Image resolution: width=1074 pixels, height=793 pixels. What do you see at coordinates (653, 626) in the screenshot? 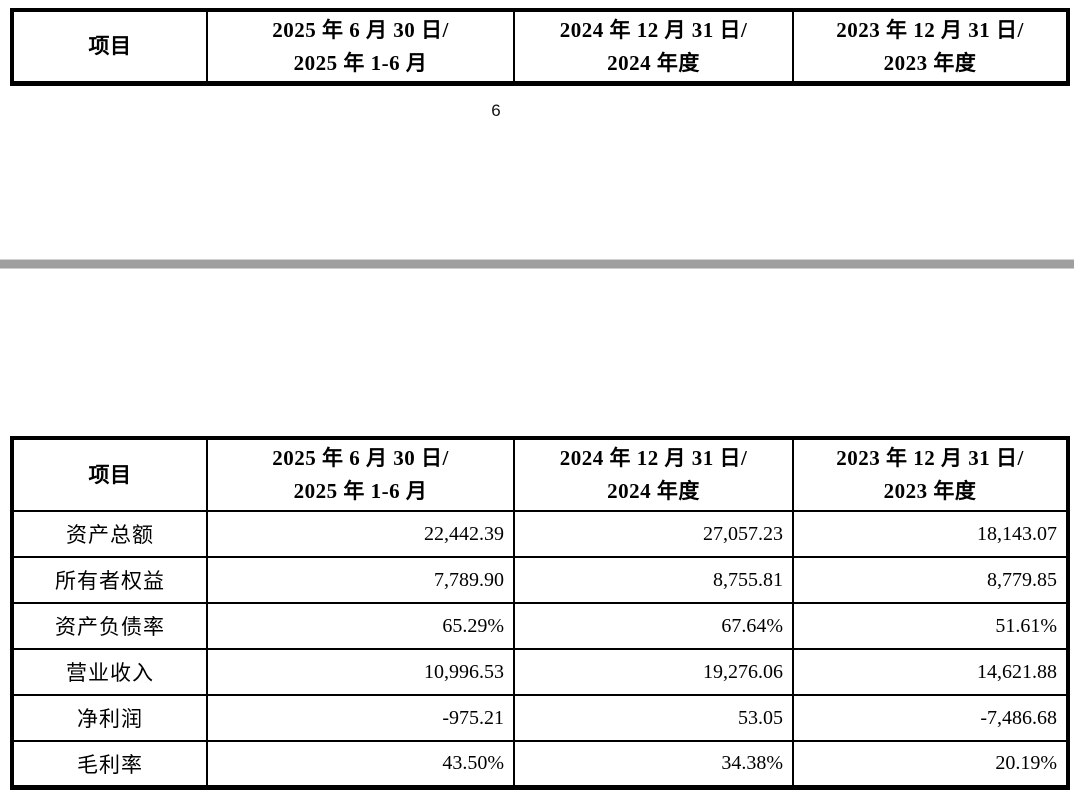
I see `value-cell: 67.64%` at bounding box center [653, 626].